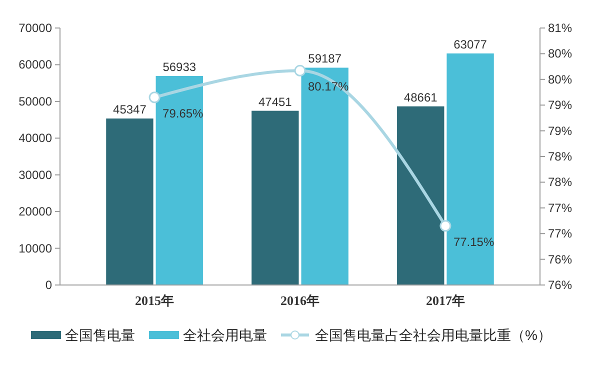 The height and width of the screenshot is (380, 600). What do you see at coordinates (35, 138) in the screenshot?
I see `y-tick-label: 40000` at bounding box center [35, 138].